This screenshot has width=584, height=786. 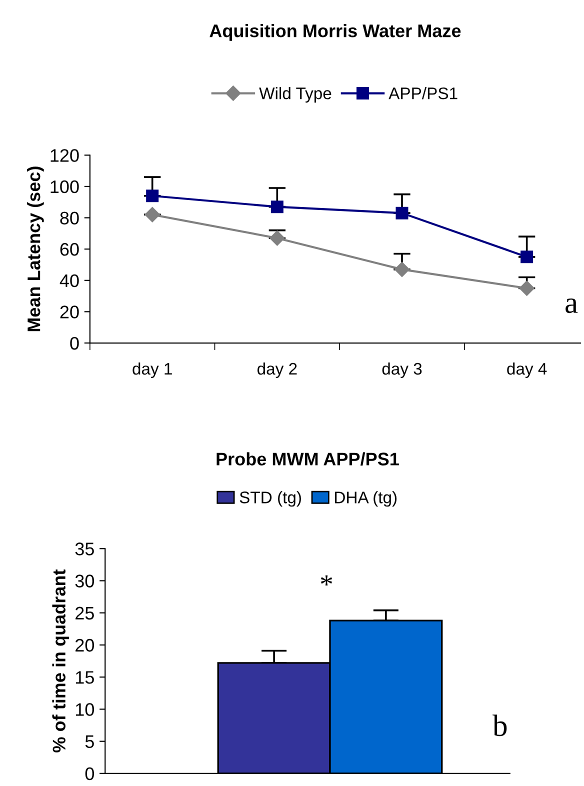 I want to click on annotation: a, so click(x=572, y=306).